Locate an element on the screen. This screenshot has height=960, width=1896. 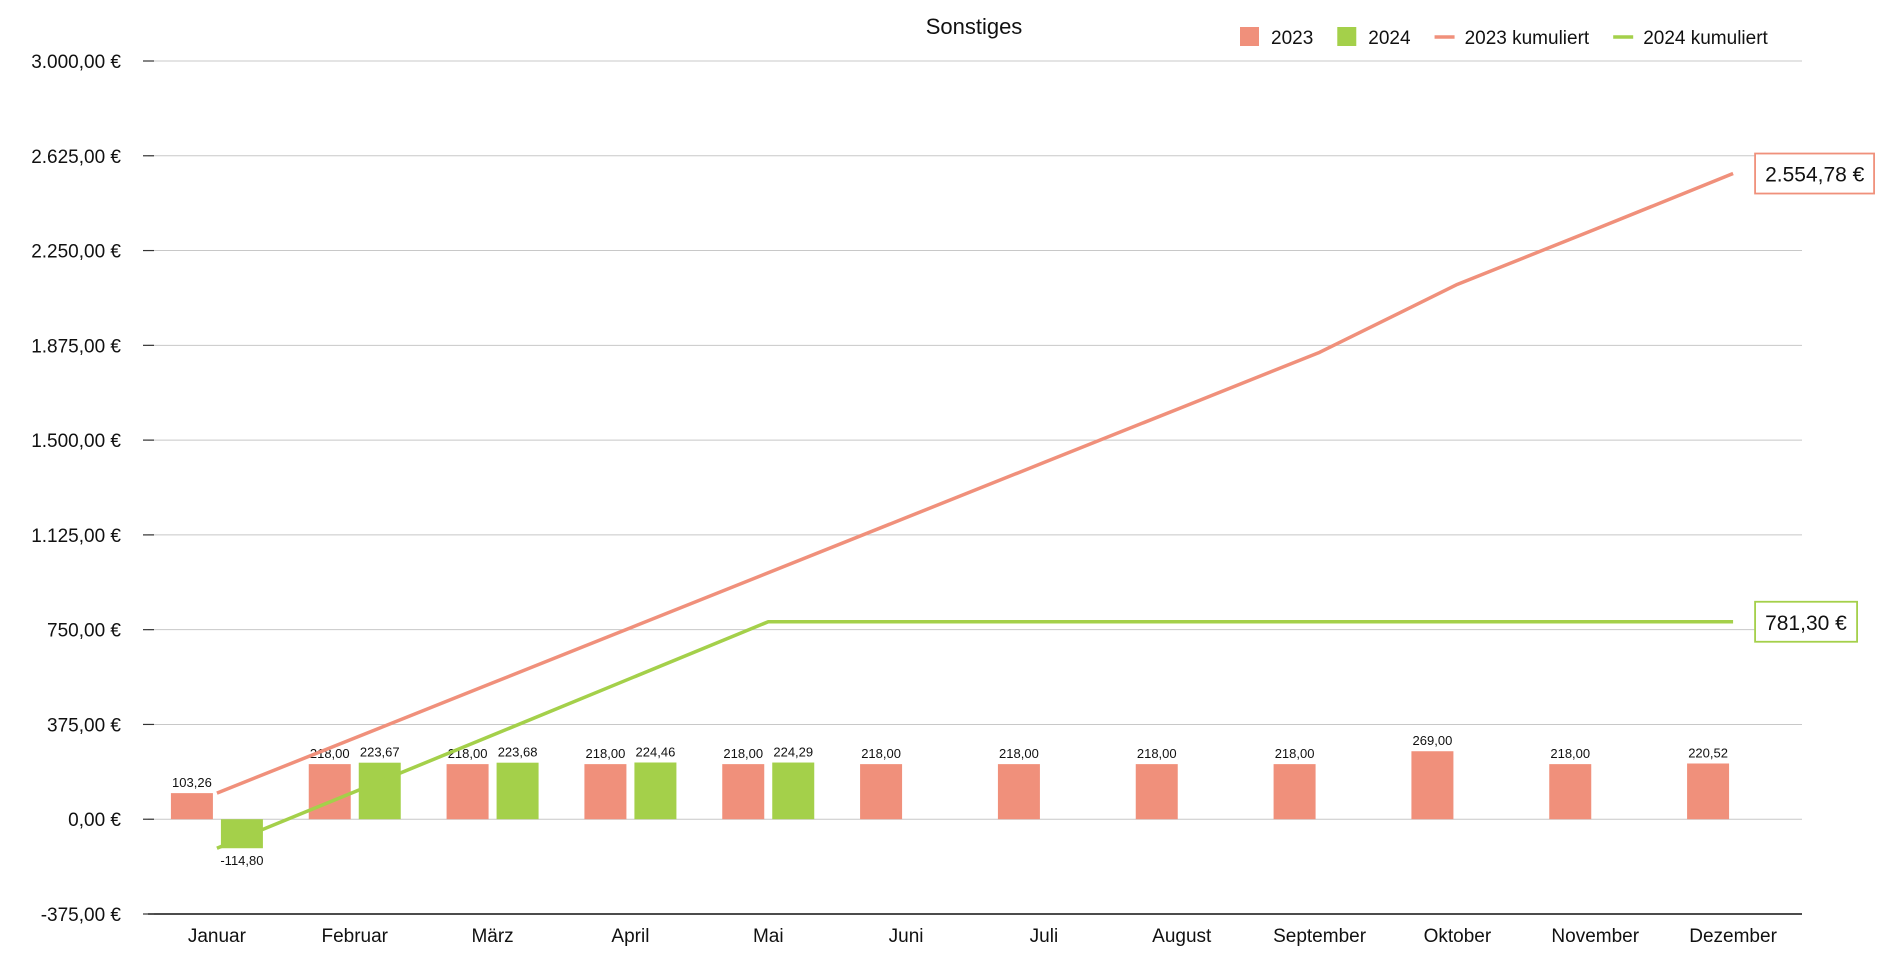
x-category-label: Dezember is located at coordinates (1733, 936).